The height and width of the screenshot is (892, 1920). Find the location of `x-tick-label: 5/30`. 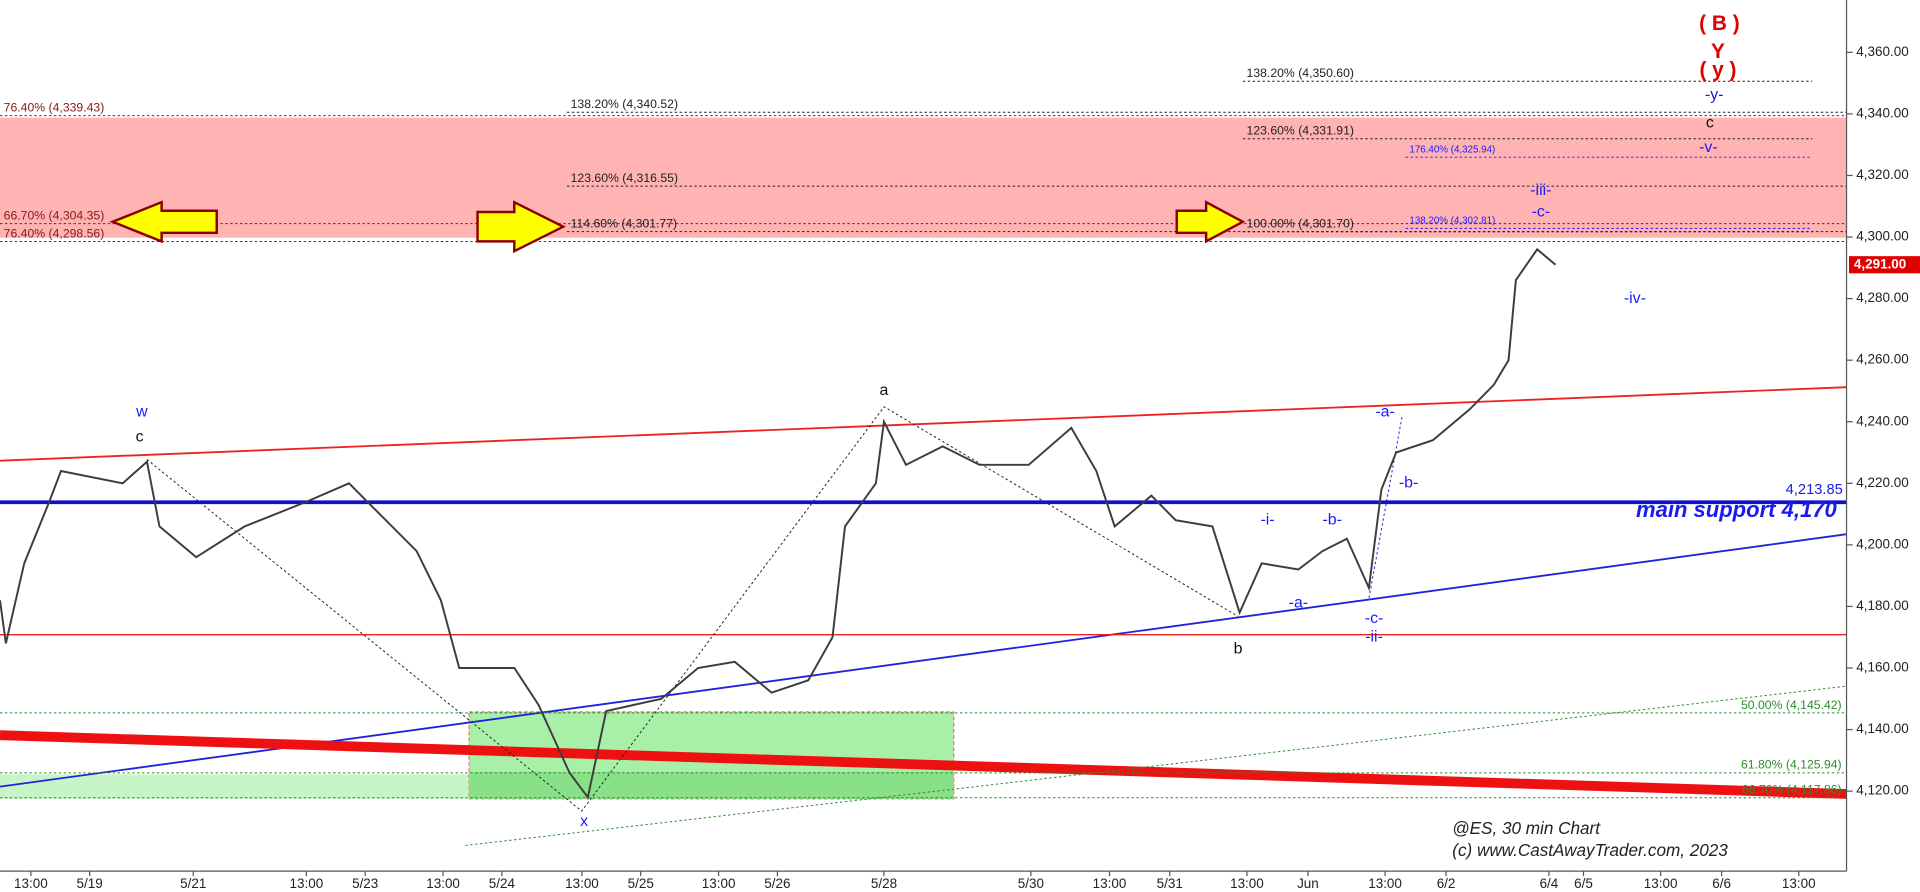

x-tick-label: 5/30 is located at coordinates (1031, 883).